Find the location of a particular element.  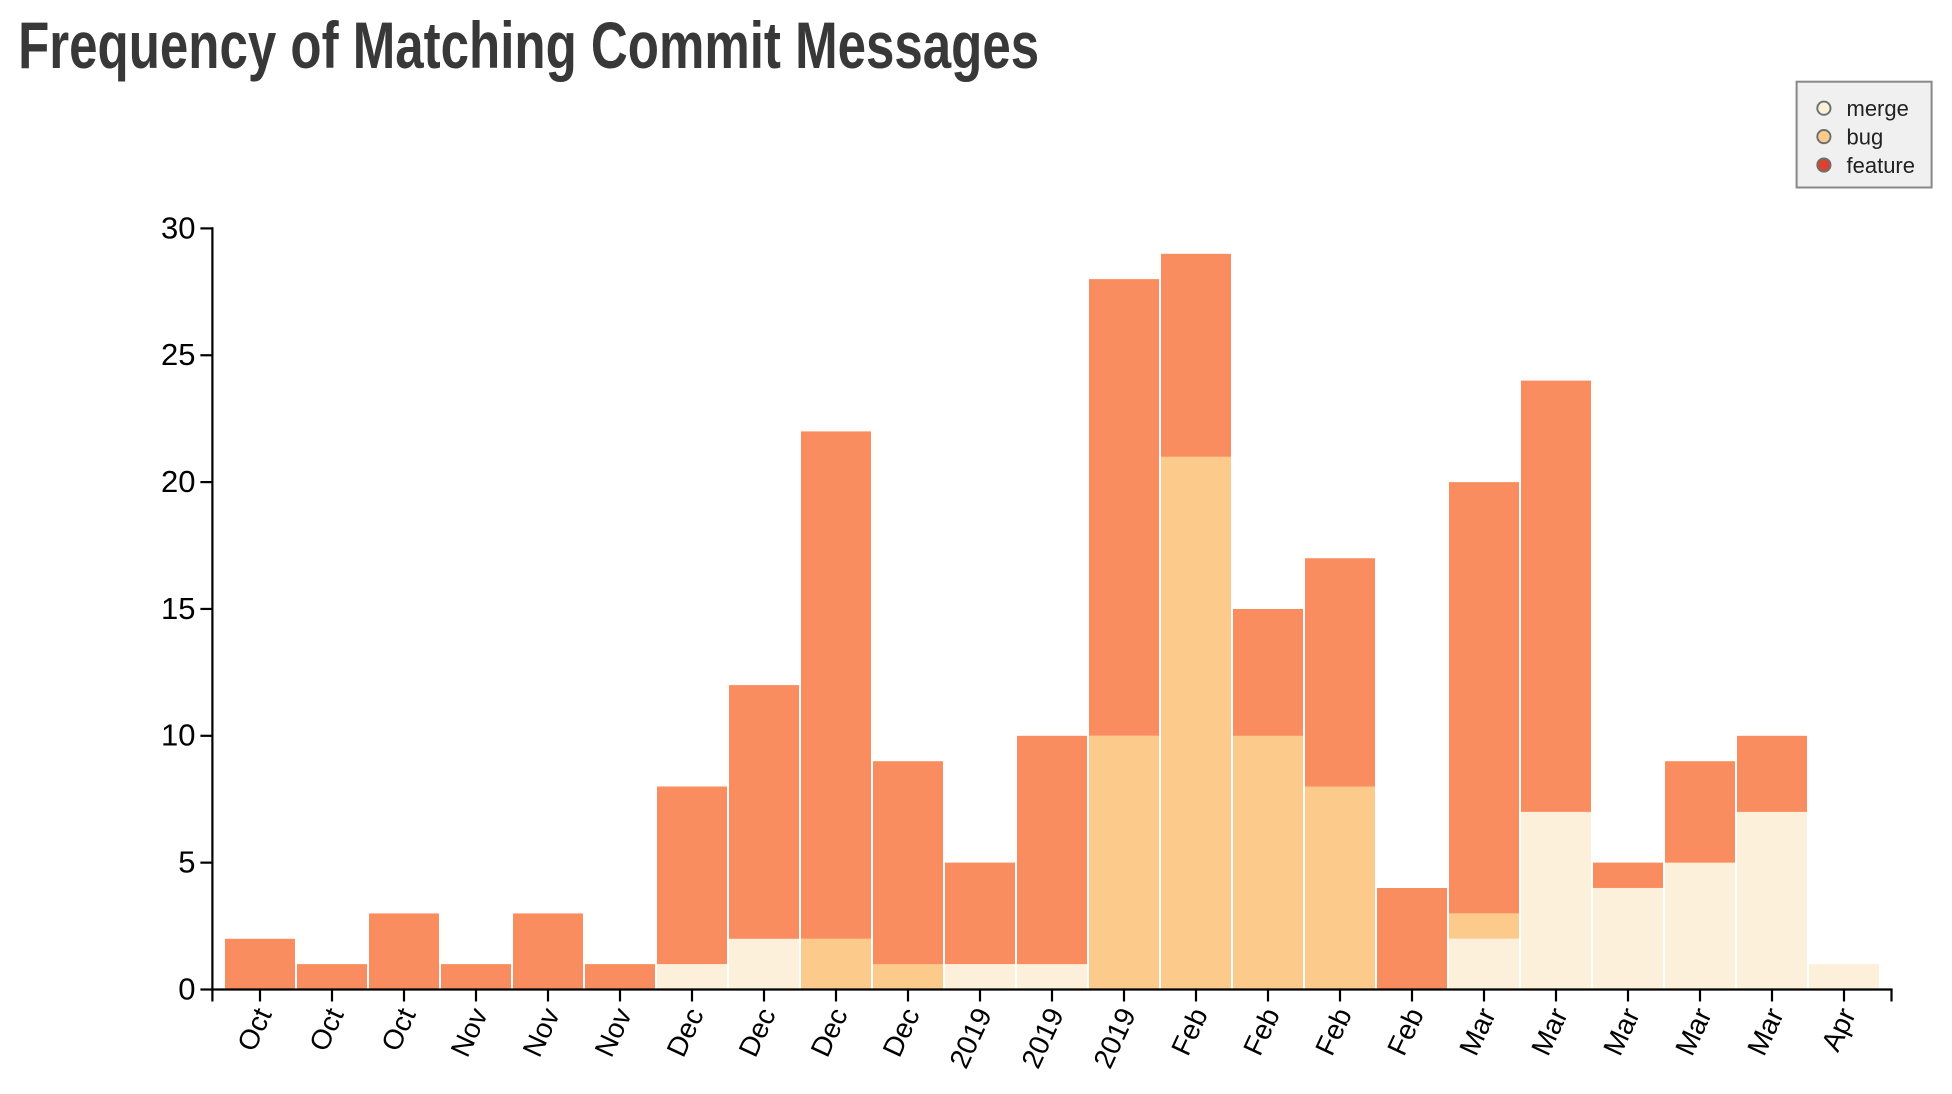

svg-text: 5 is located at coordinates (186, 862).